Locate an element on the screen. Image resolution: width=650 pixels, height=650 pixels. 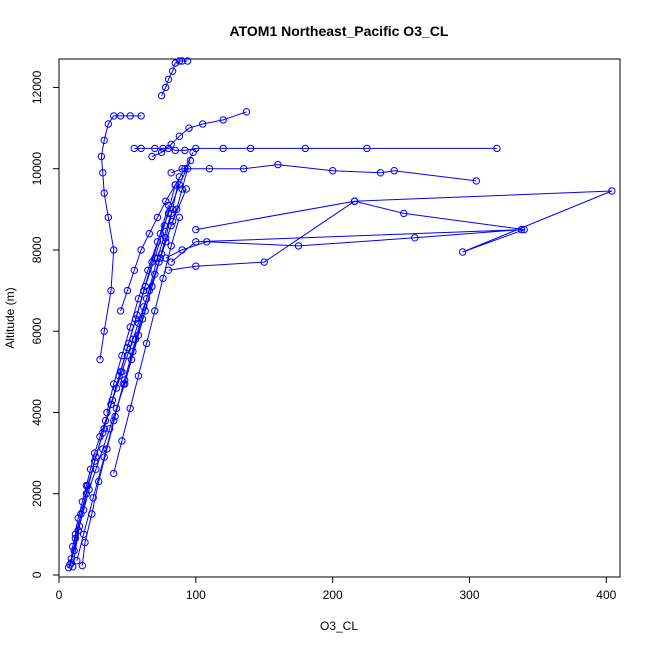
y-tick-label: 6000 is located at coordinates (37, 331).